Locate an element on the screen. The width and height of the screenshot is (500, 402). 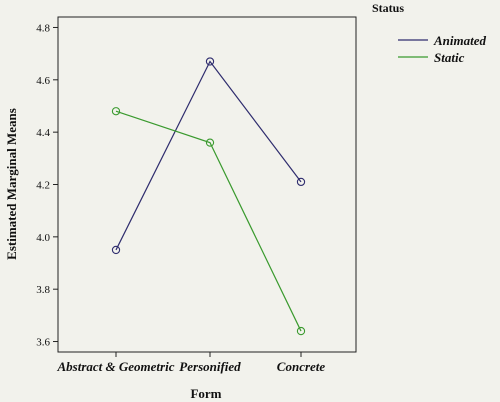
y-axis: 3.6 3.8 4.0 4.2 4.4 4.6 4.8 is located at coordinates (47, 185).